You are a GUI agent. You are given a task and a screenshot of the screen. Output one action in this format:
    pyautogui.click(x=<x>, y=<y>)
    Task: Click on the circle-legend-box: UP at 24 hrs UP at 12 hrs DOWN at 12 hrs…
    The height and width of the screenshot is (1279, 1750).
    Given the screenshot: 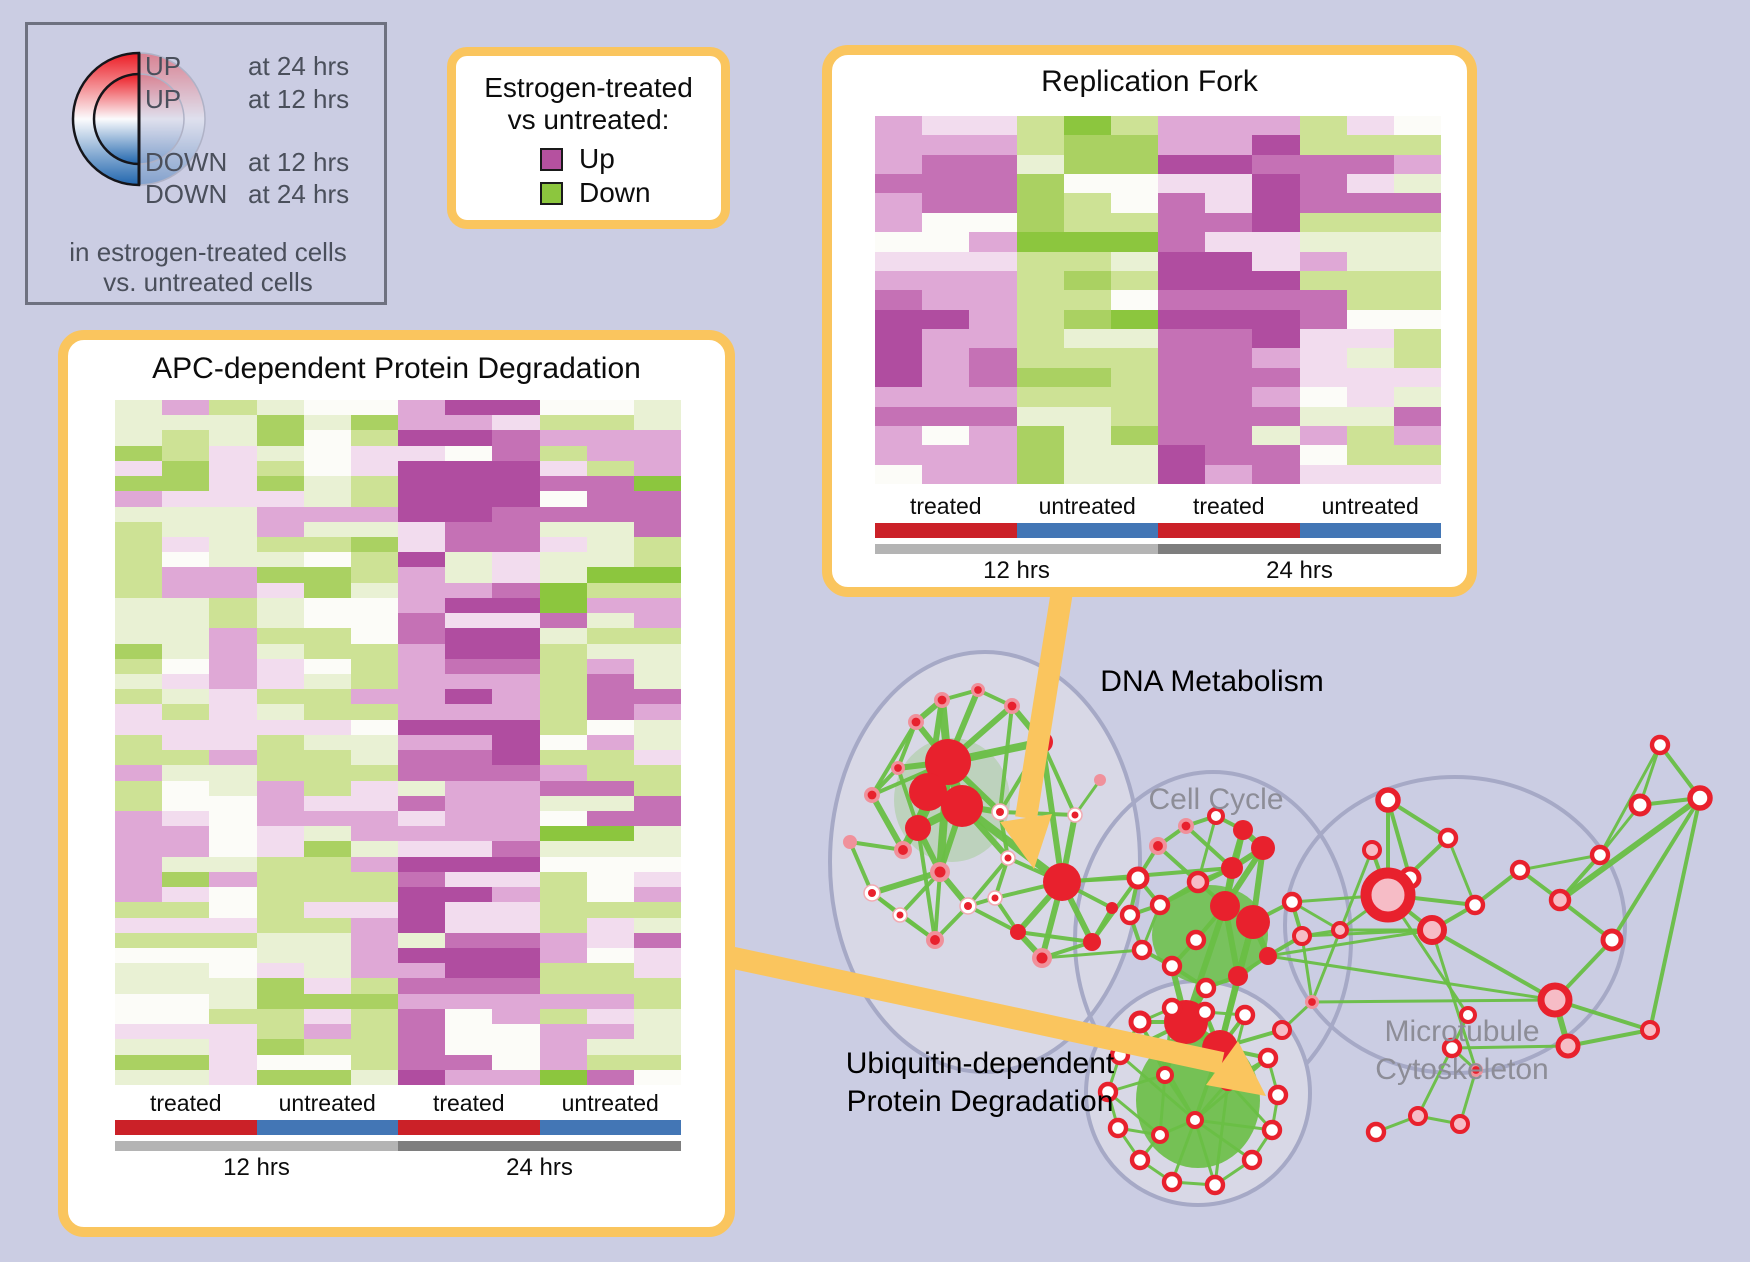 What is the action you would take?
    pyautogui.click(x=206, y=163)
    